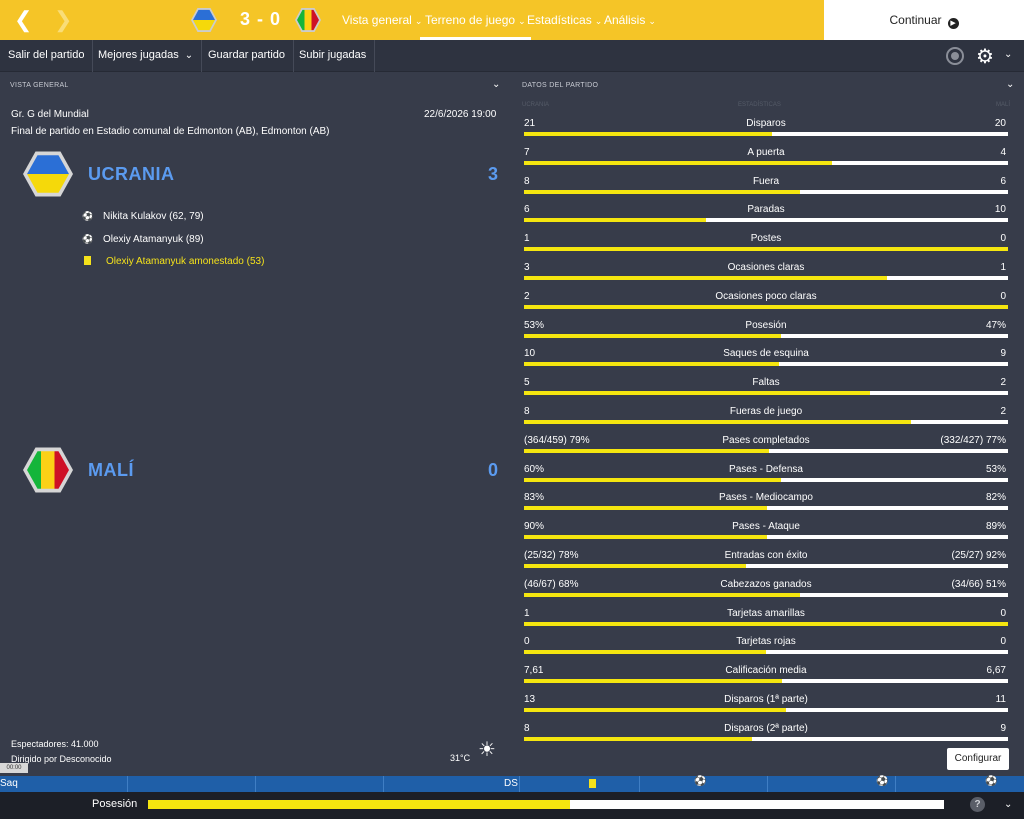  Describe the element at coordinates (1000, 210) in the screenshot. I see `stat-away-value: 10` at that location.